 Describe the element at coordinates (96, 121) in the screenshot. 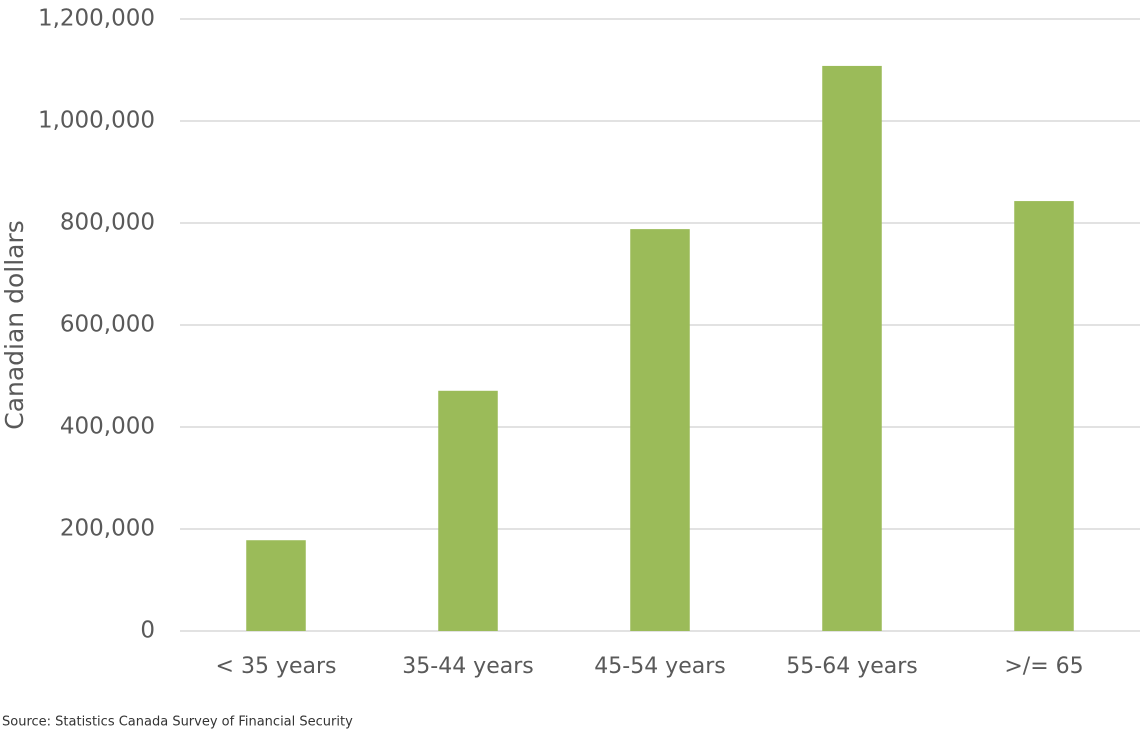

I see `y-tick-label: 1,000,000` at that location.